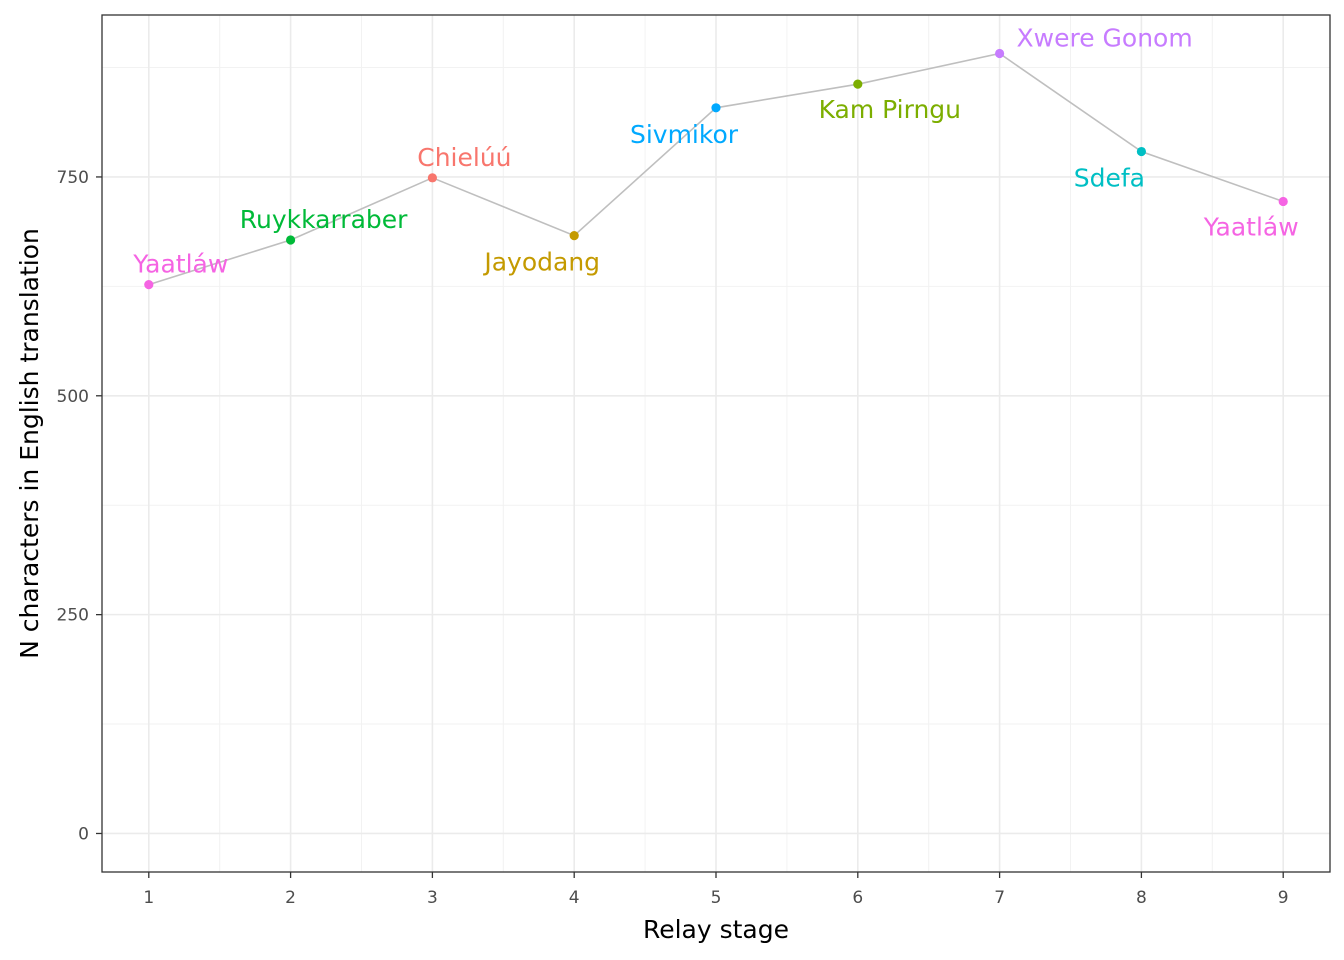 This screenshot has height=960, width=1344. I want to click on y-tick-label: 0, so click(83, 834).